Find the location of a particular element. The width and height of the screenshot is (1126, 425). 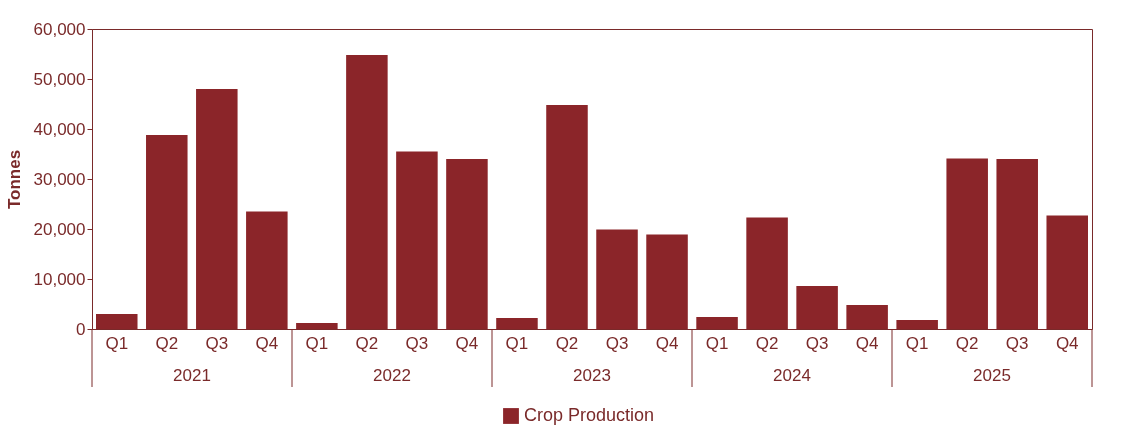

y-tick-label: 40,000 is located at coordinates (59, 129).